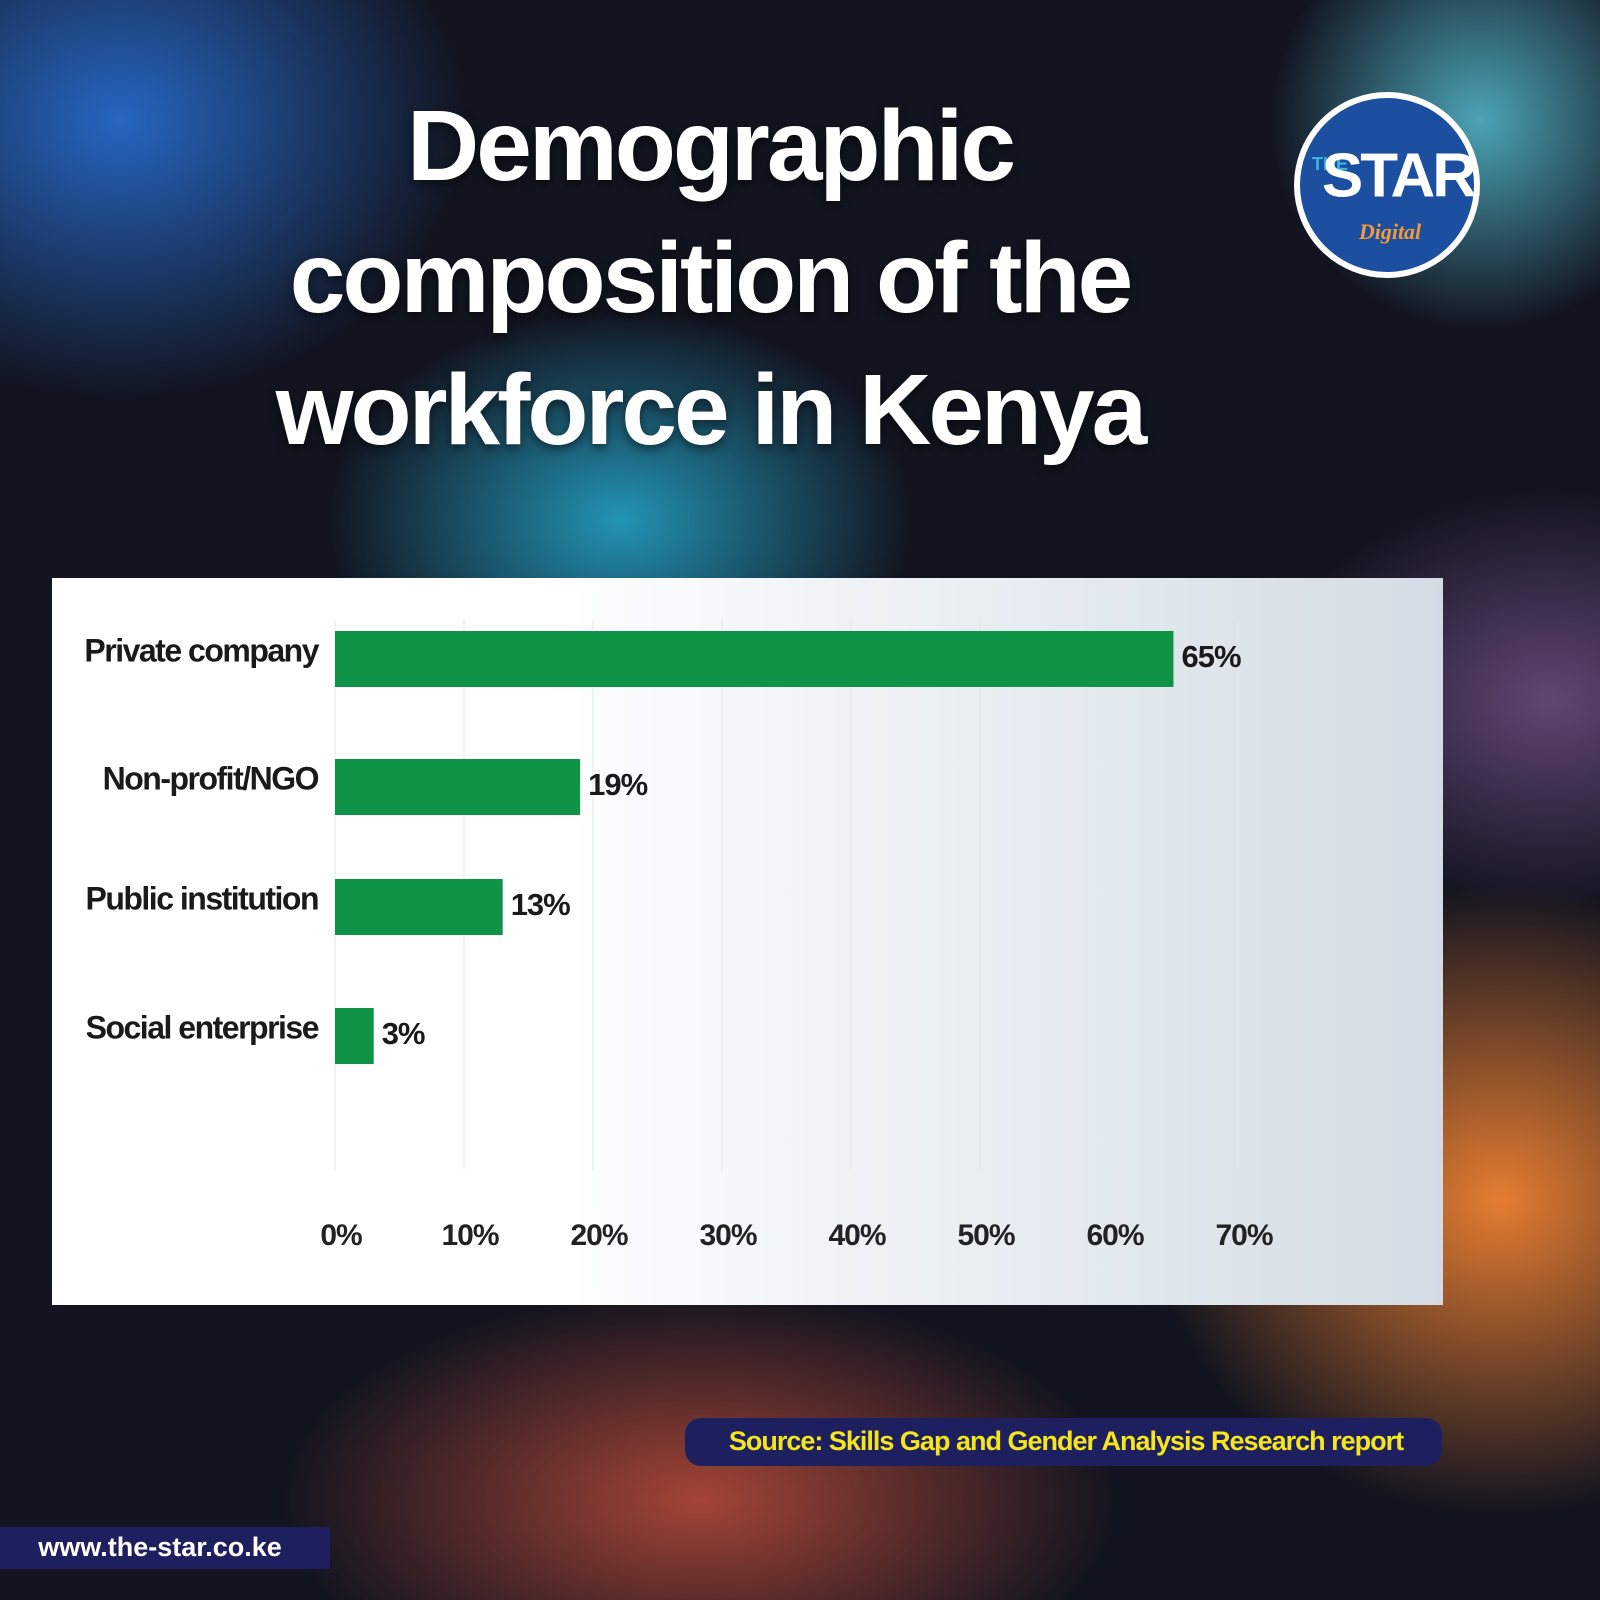 This screenshot has height=1600, width=1600. I want to click on logo, so click(1387, 185).